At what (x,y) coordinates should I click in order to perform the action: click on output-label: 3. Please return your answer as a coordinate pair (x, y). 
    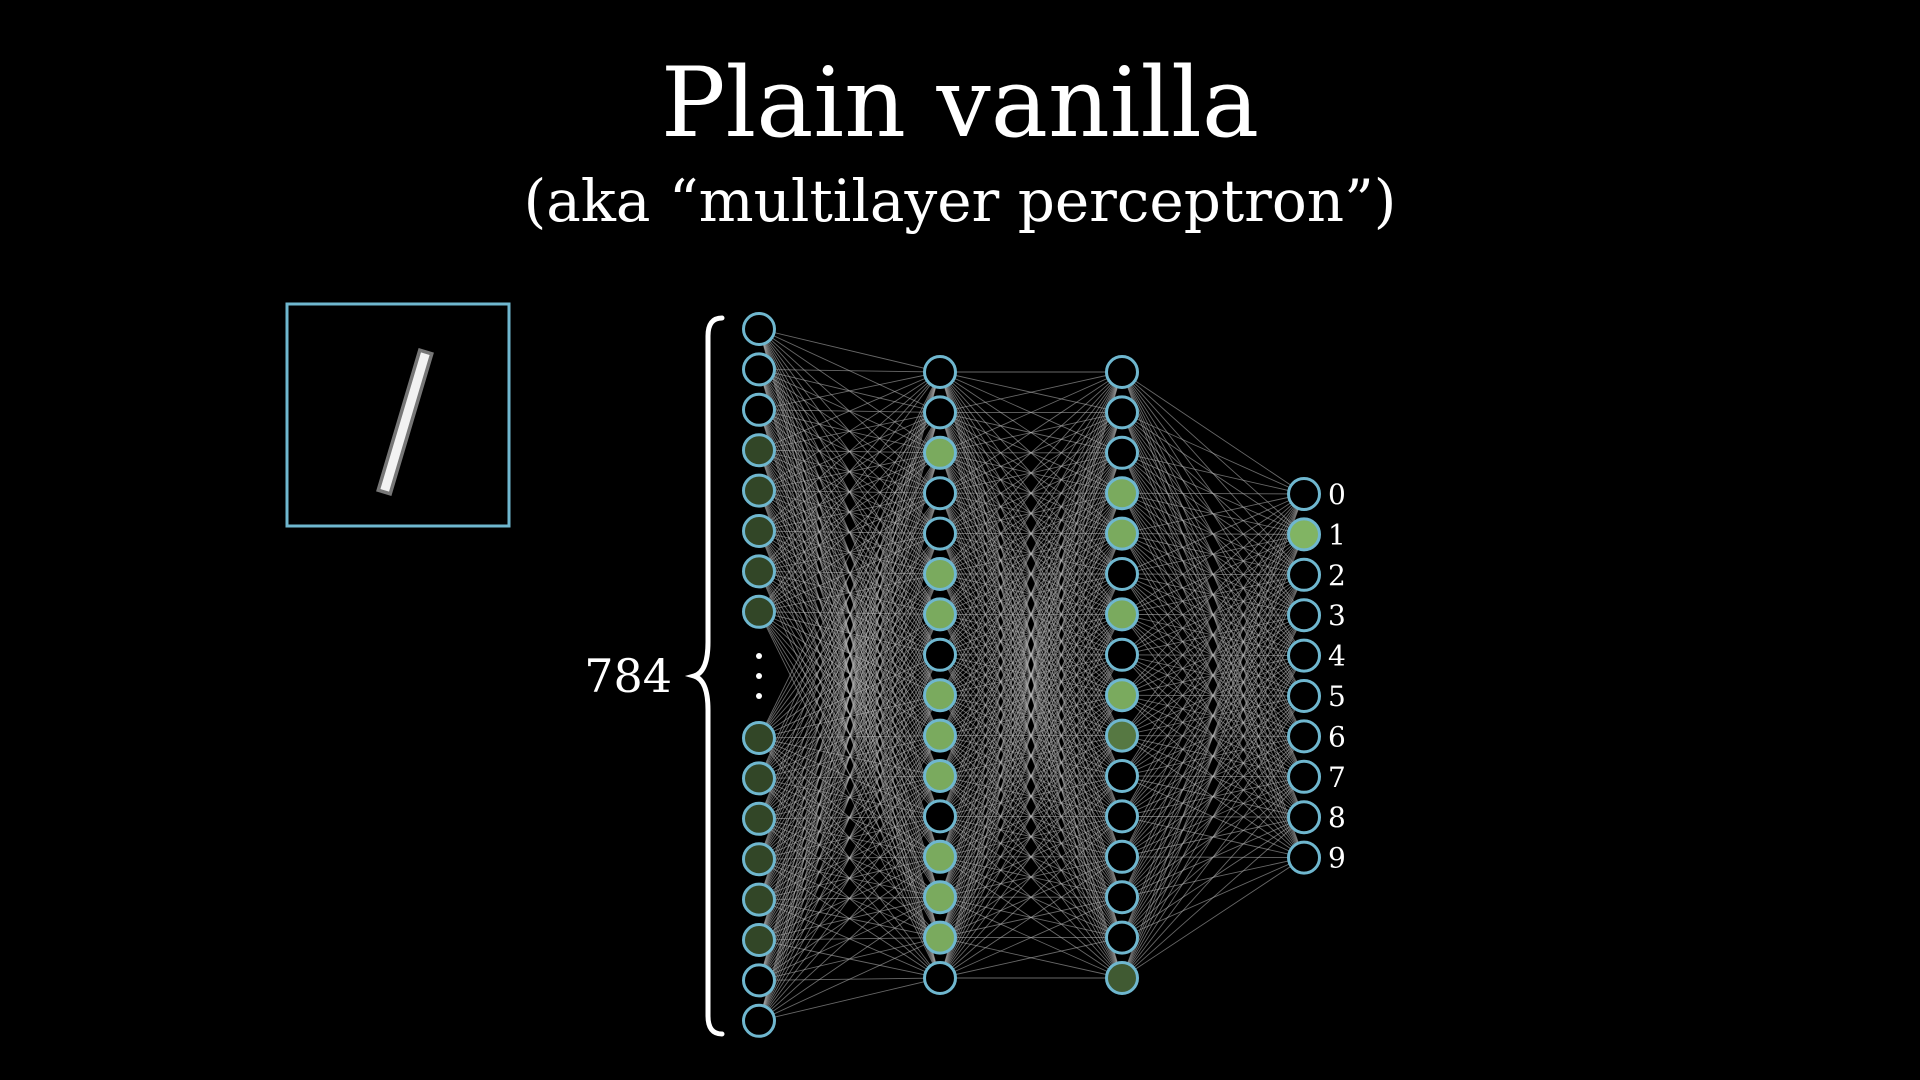
    Looking at the image, I should click on (1337, 615).